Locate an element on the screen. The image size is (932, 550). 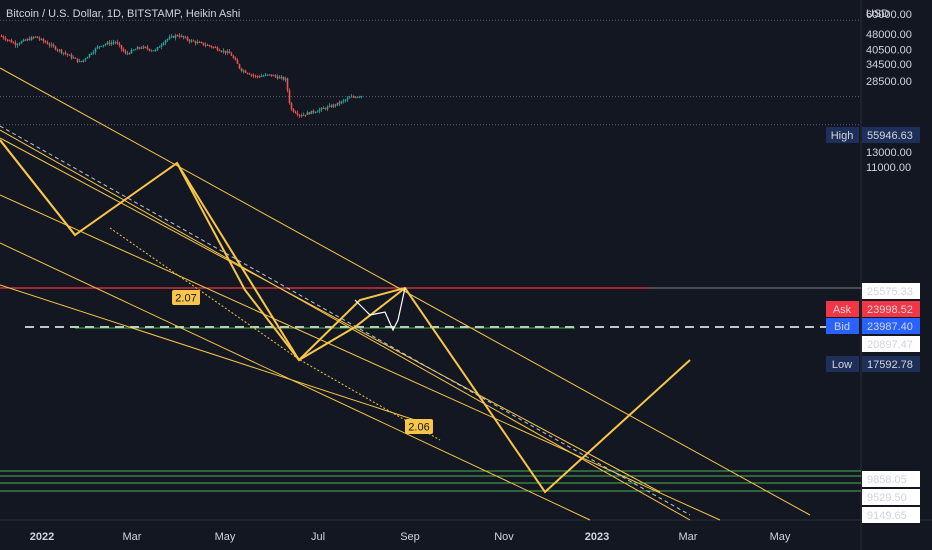
y-tick-label: 40500.00 is located at coordinates (889, 50).